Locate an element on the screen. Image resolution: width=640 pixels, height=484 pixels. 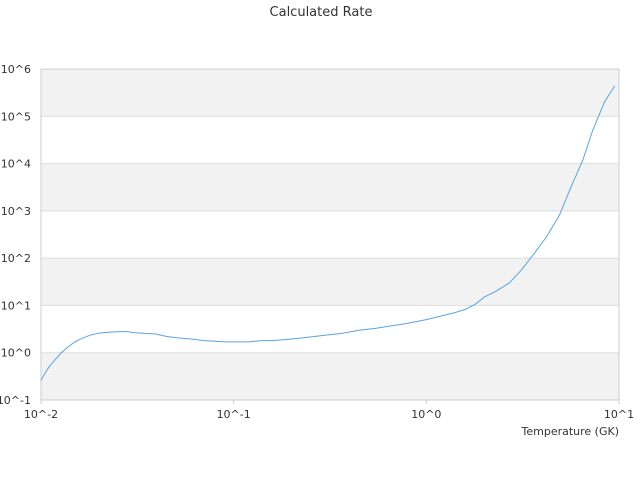
x-tick-label: 10^1 is located at coordinates (619, 414).